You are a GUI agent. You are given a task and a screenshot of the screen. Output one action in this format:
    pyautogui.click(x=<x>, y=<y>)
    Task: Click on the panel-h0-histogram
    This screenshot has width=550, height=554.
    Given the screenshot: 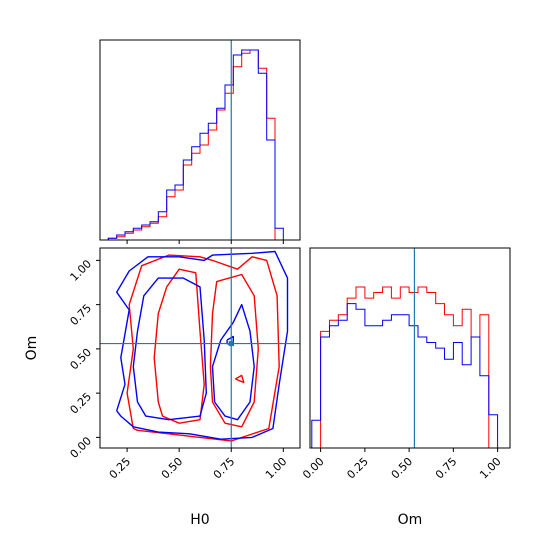 What is the action you would take?
    pyautogui.click(x=200, y=141)
    